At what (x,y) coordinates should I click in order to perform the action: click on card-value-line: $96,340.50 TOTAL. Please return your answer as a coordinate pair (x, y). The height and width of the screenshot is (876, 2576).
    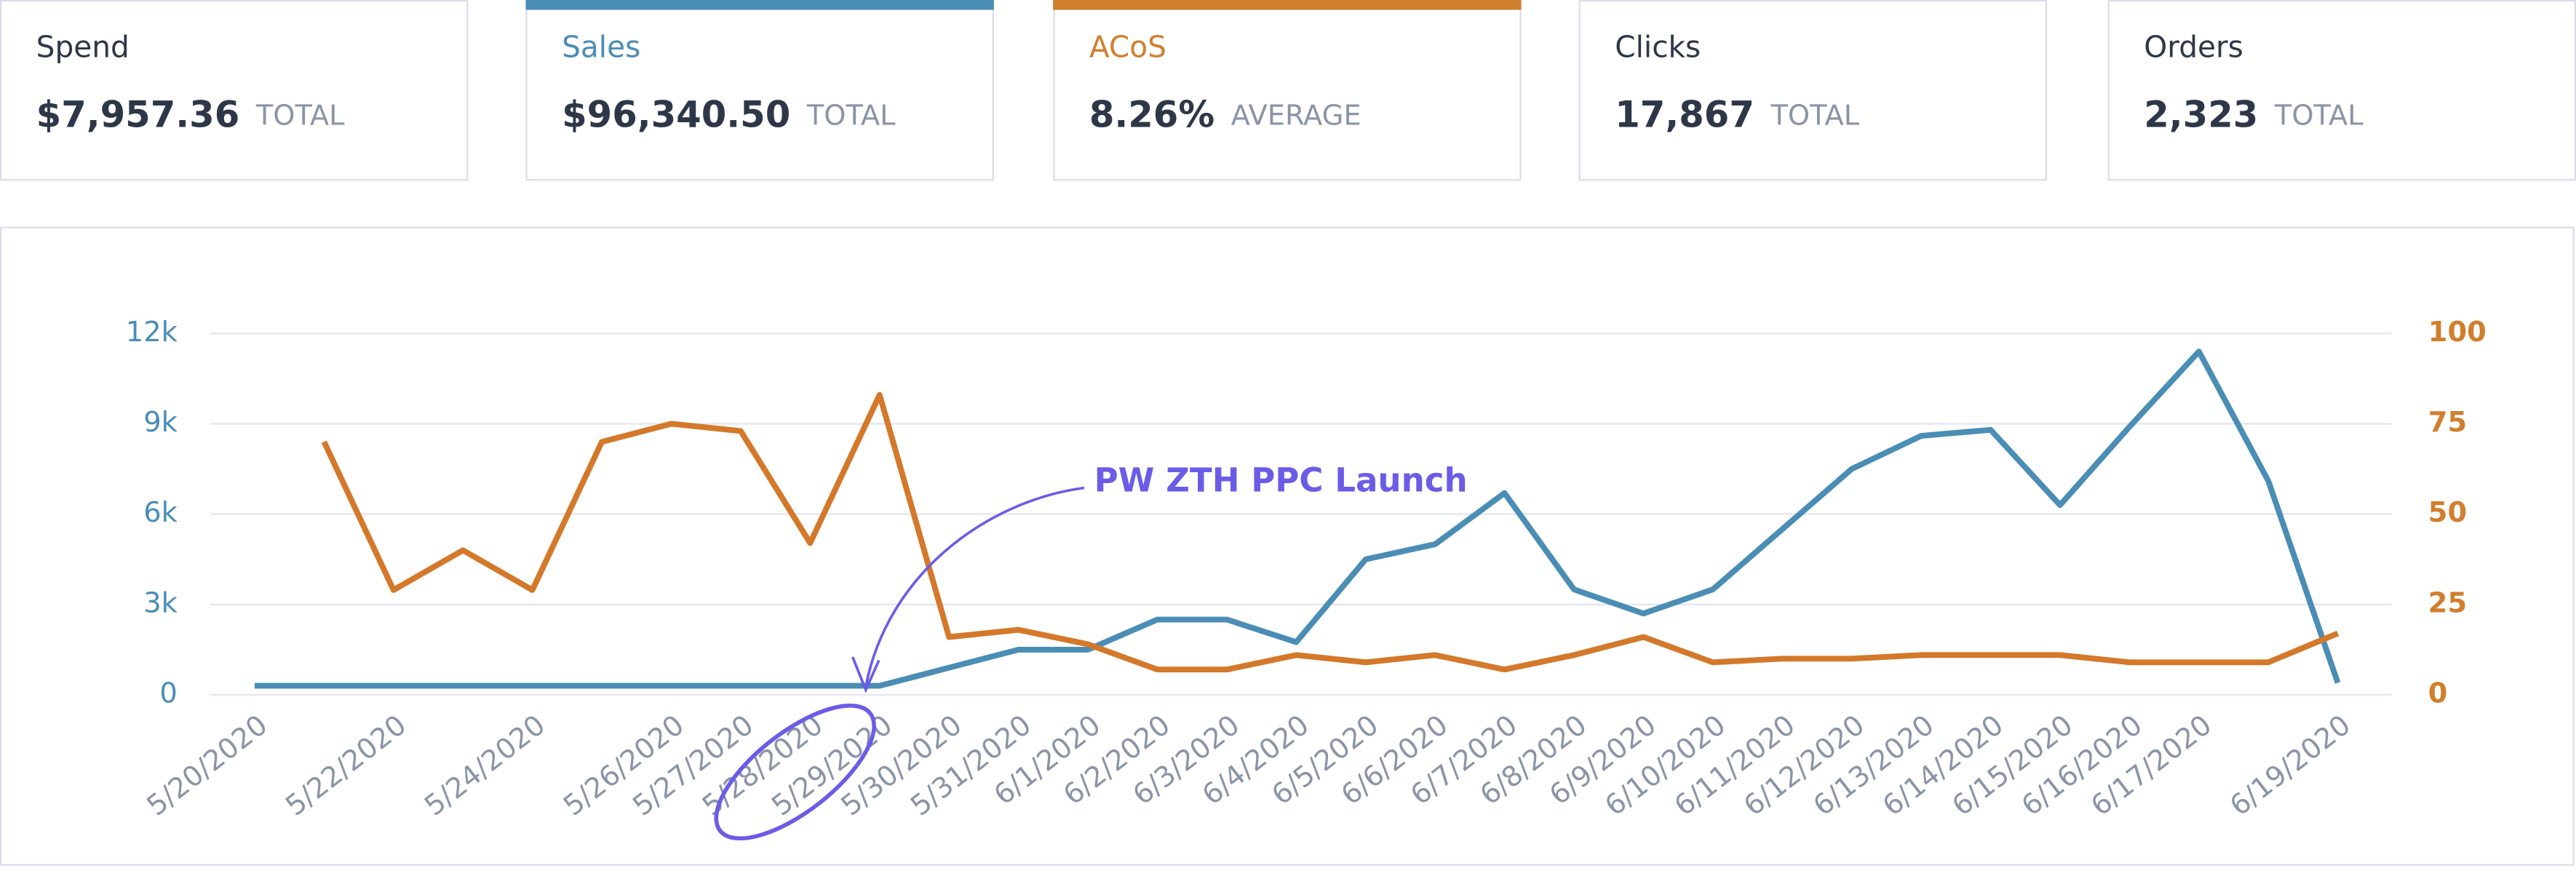
    Looking at the image, I should click on (729, 114).